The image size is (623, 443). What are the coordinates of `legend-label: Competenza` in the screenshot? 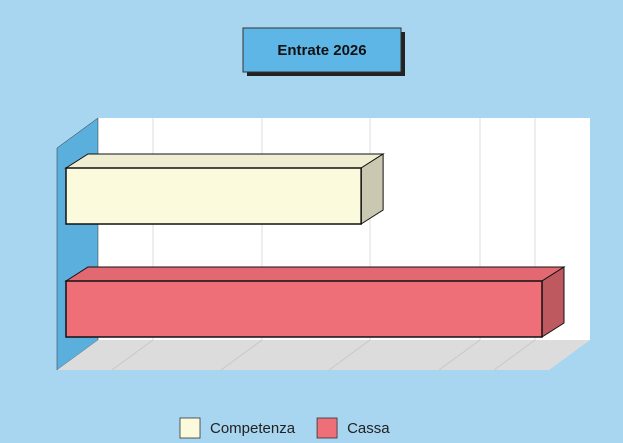 It's located at (253, 428).